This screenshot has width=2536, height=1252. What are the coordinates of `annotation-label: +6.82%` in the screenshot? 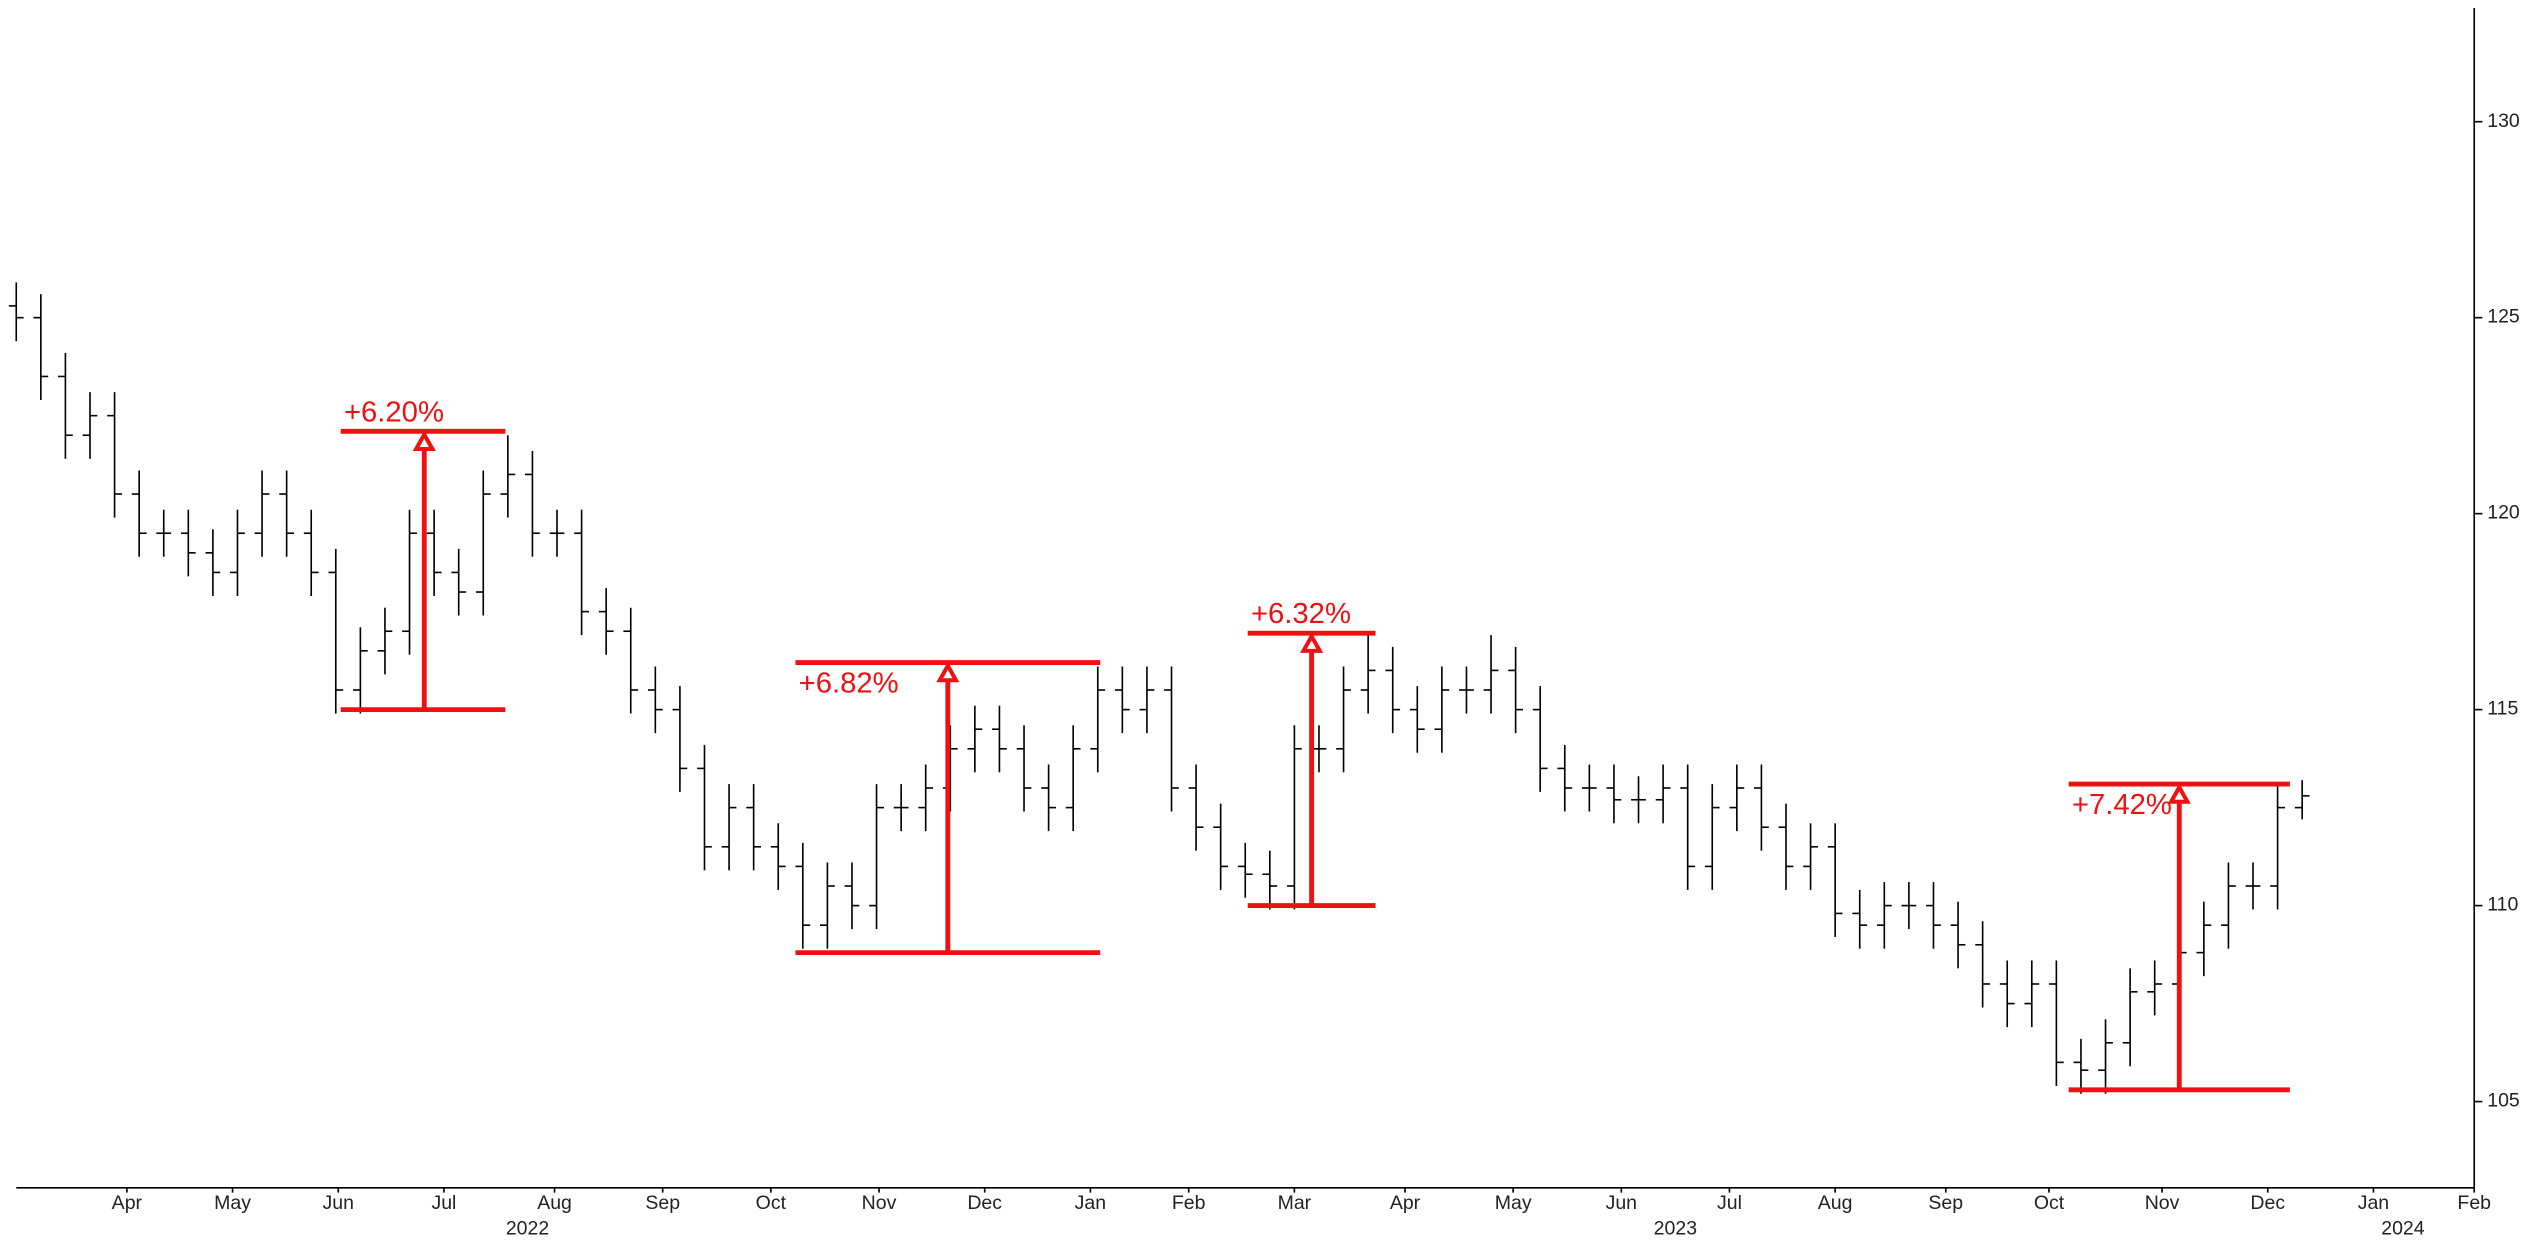 It's located at (849, 684).